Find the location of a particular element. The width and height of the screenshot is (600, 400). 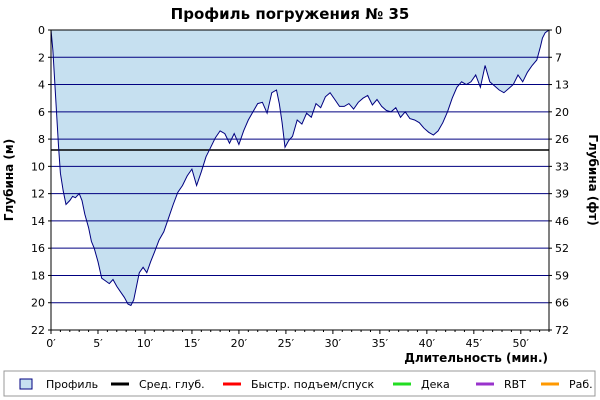

y-tick-label-left: 6 is located at coordinates (41, 112).